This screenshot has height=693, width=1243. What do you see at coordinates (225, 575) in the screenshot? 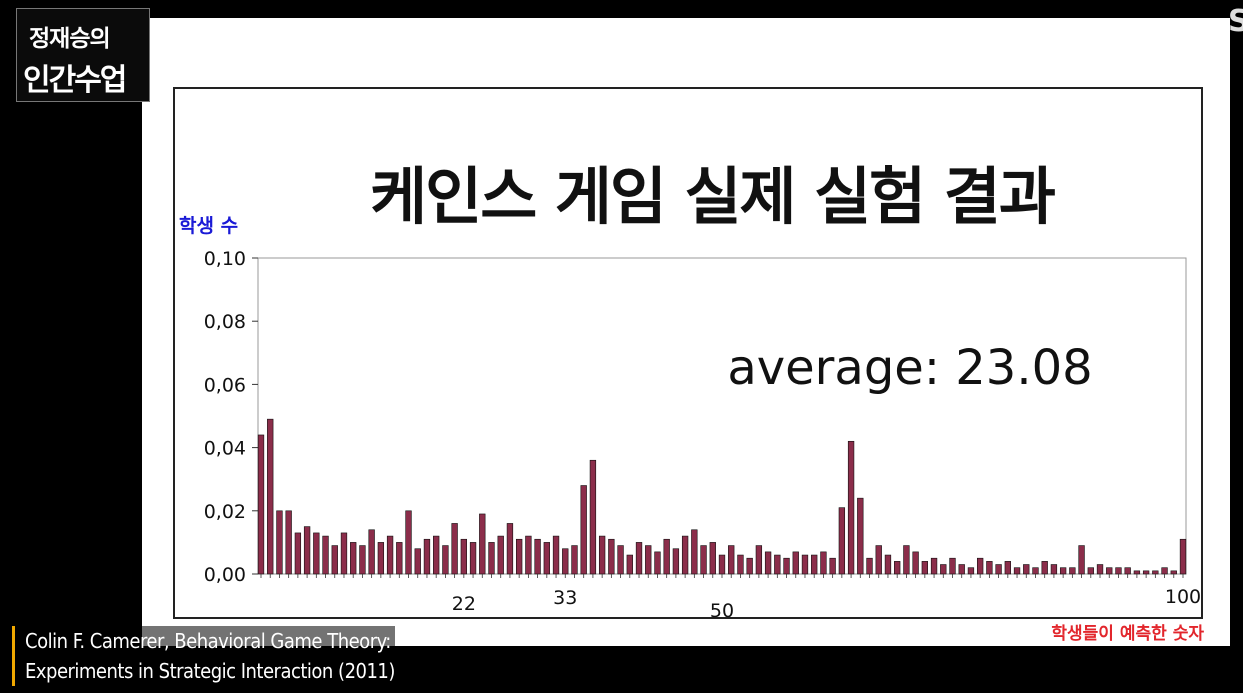
I see `y-tick-label: 0,00` at bounding box center [225, 575].